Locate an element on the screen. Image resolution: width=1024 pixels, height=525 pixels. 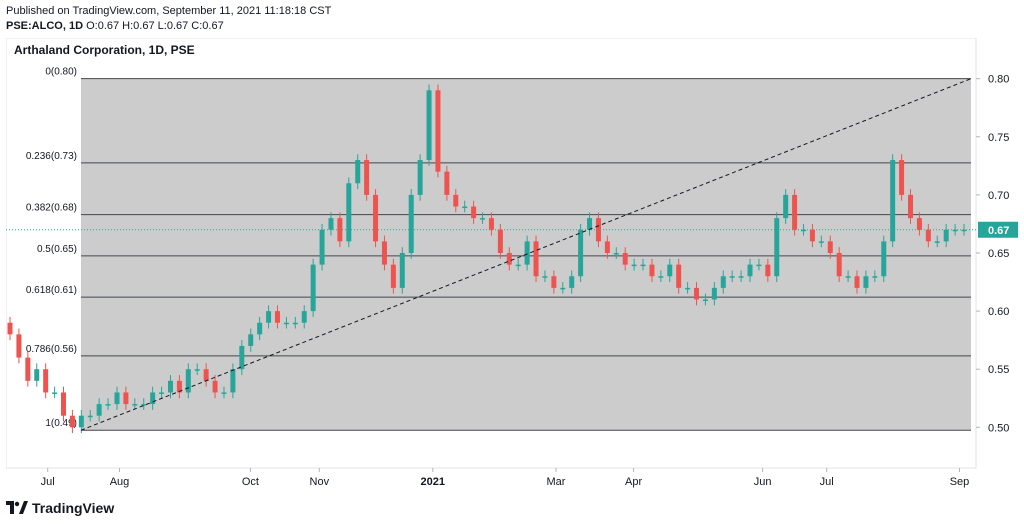
x-tick-label: Aug is located at coordinates (120, 482).